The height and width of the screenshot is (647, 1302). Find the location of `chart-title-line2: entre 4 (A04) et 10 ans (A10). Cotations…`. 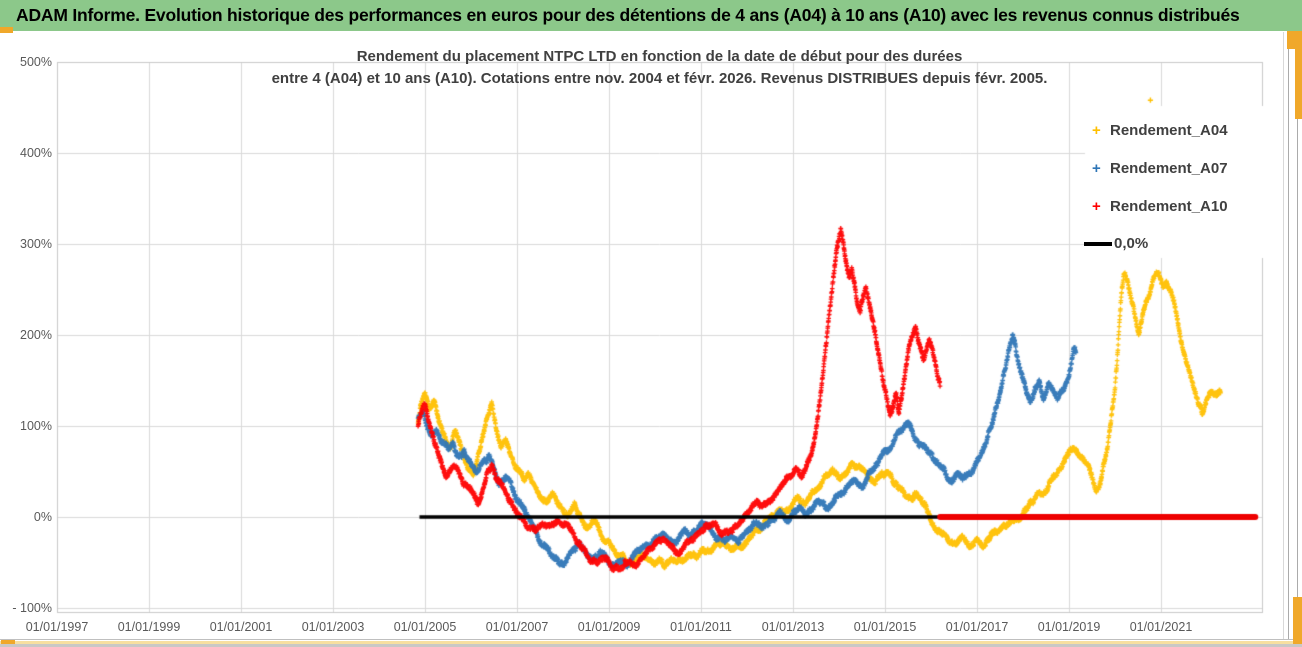

chart-title-line2: entre 4 (A04) et 10 ans (A10). Cotations… is located at coordinates (659, 78).